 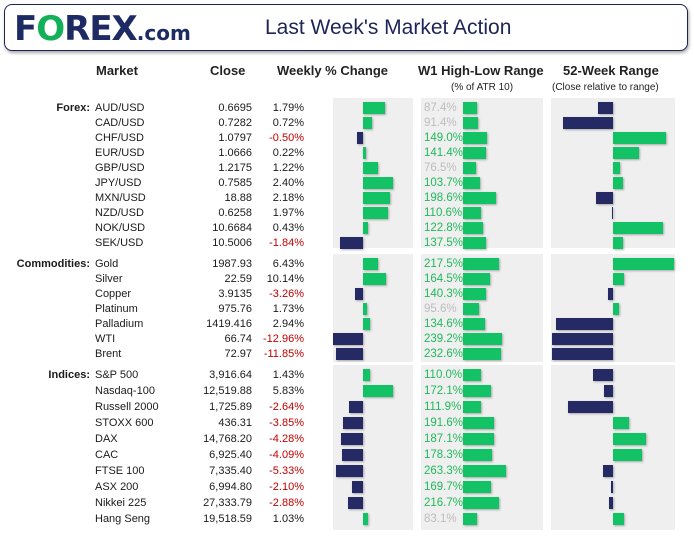 What do you see at coordinates (120, 123) in the screenshot?
I see `market-name: CAD/USD` at bounding box center [120, 123].